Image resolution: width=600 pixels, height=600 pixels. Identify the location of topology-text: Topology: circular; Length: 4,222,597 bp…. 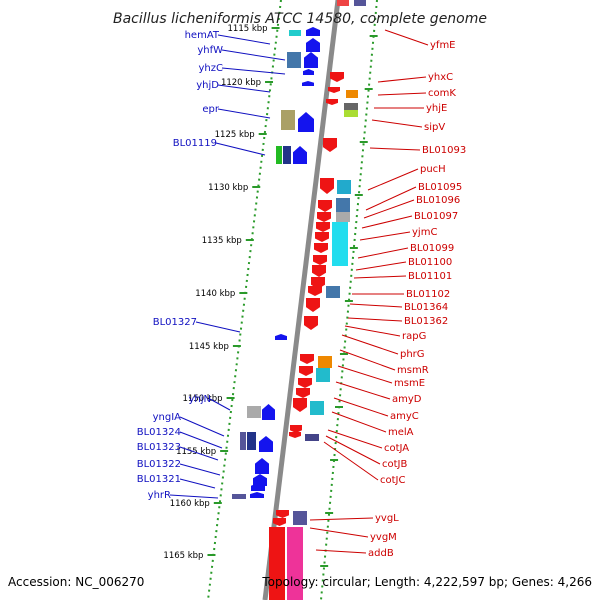
(426, 582).